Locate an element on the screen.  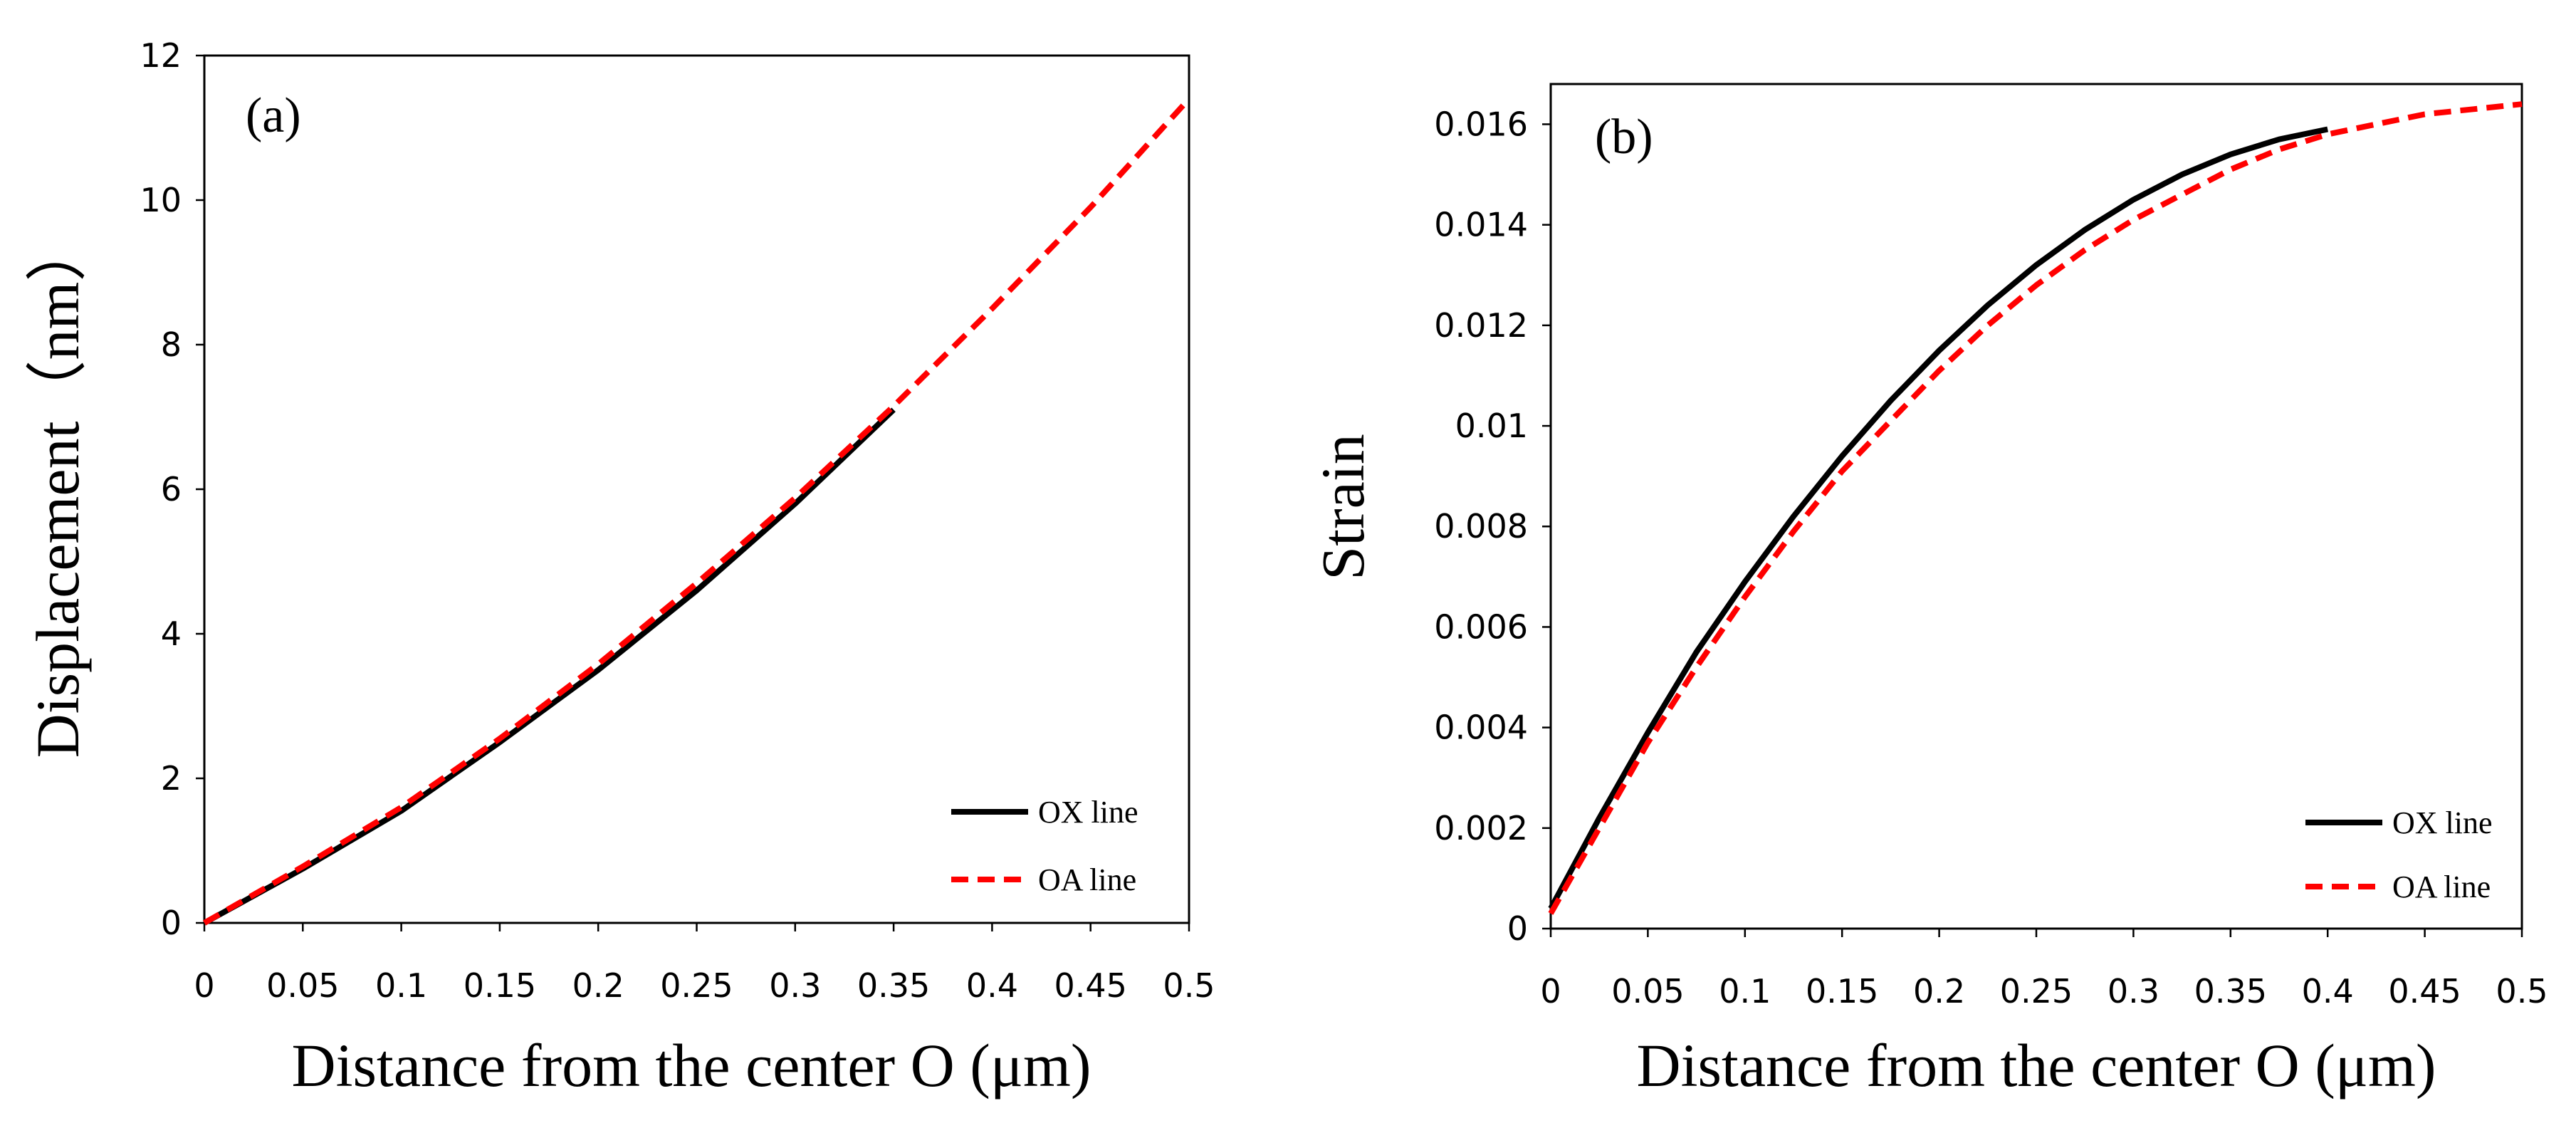
panel-a-legend-ox-label: OX line is located at coordinates (1088, 813).